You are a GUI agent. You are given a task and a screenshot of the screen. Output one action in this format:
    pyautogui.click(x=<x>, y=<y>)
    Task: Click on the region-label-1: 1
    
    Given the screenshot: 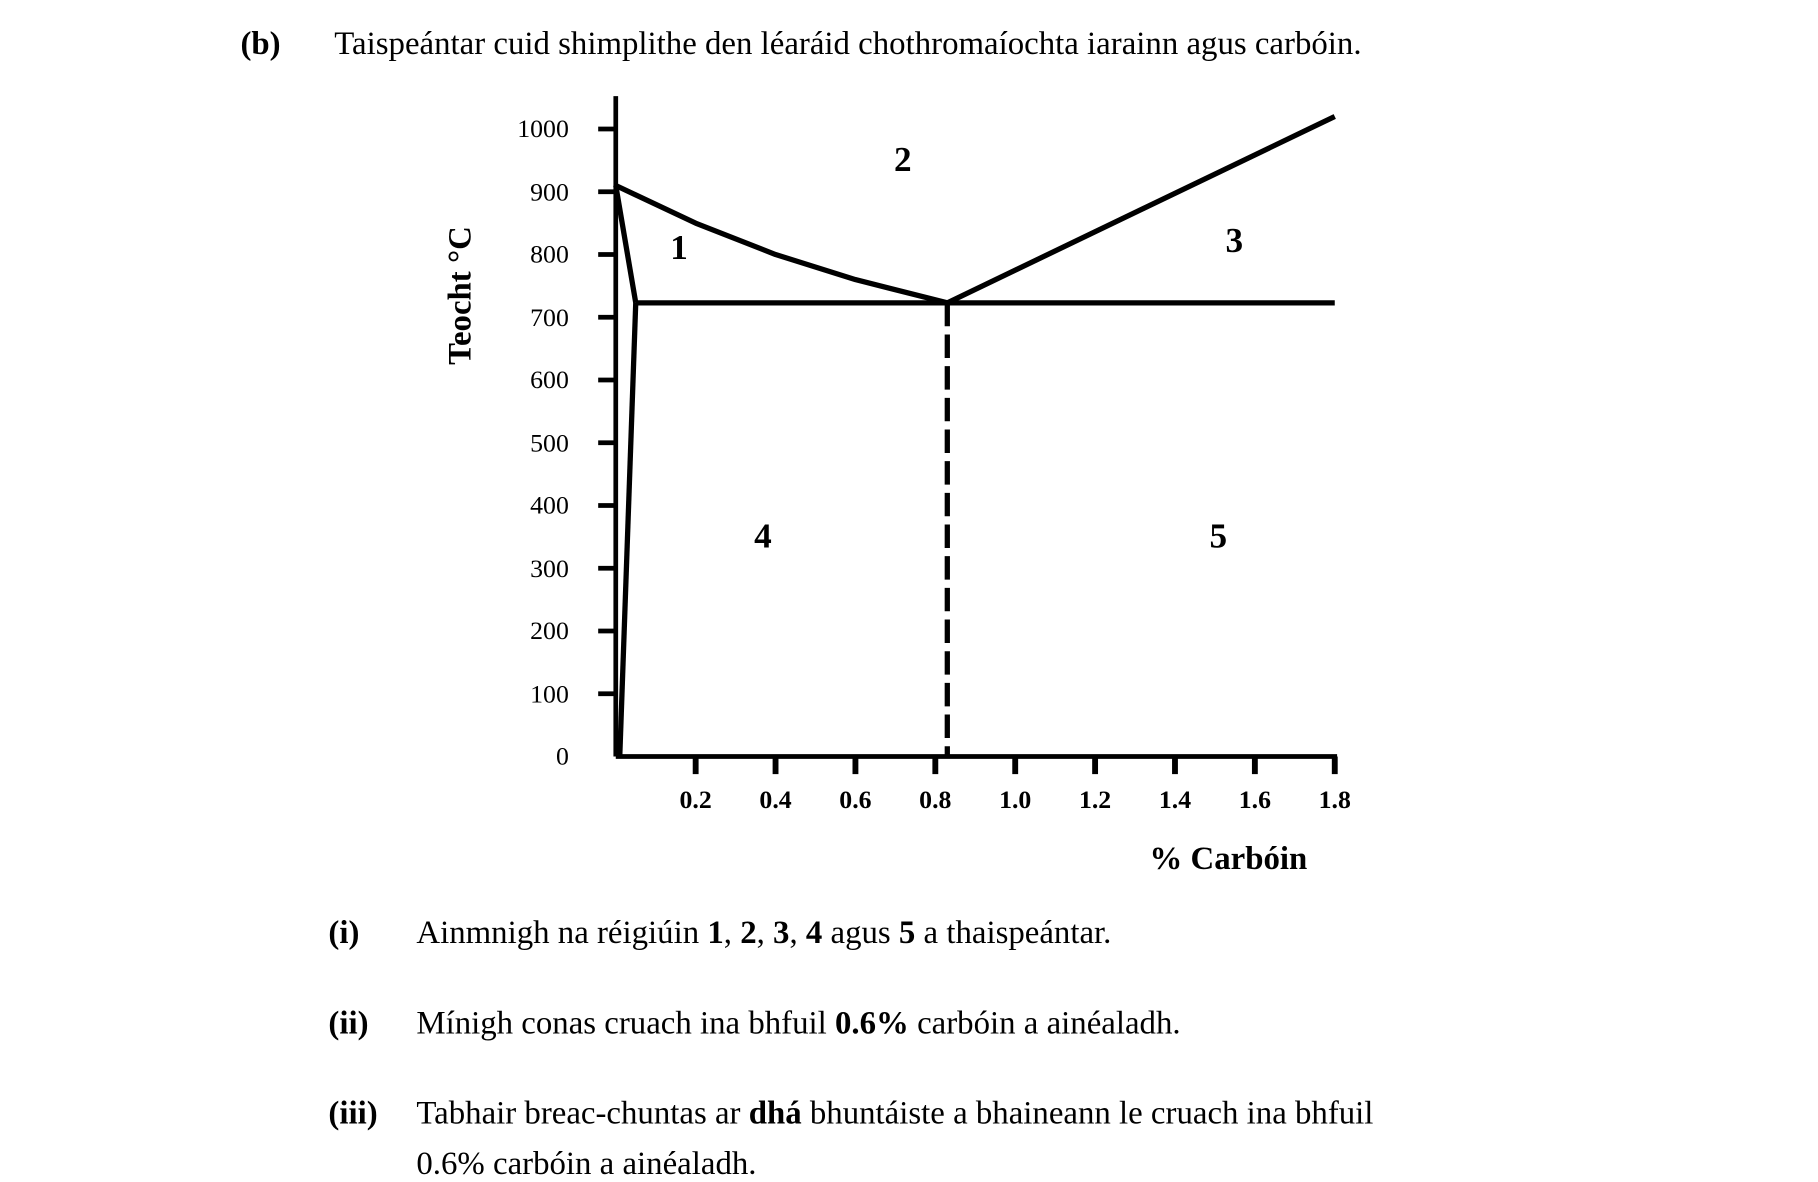 What is the action you would take?
    pyautogui.click(x=679, y=247)
    